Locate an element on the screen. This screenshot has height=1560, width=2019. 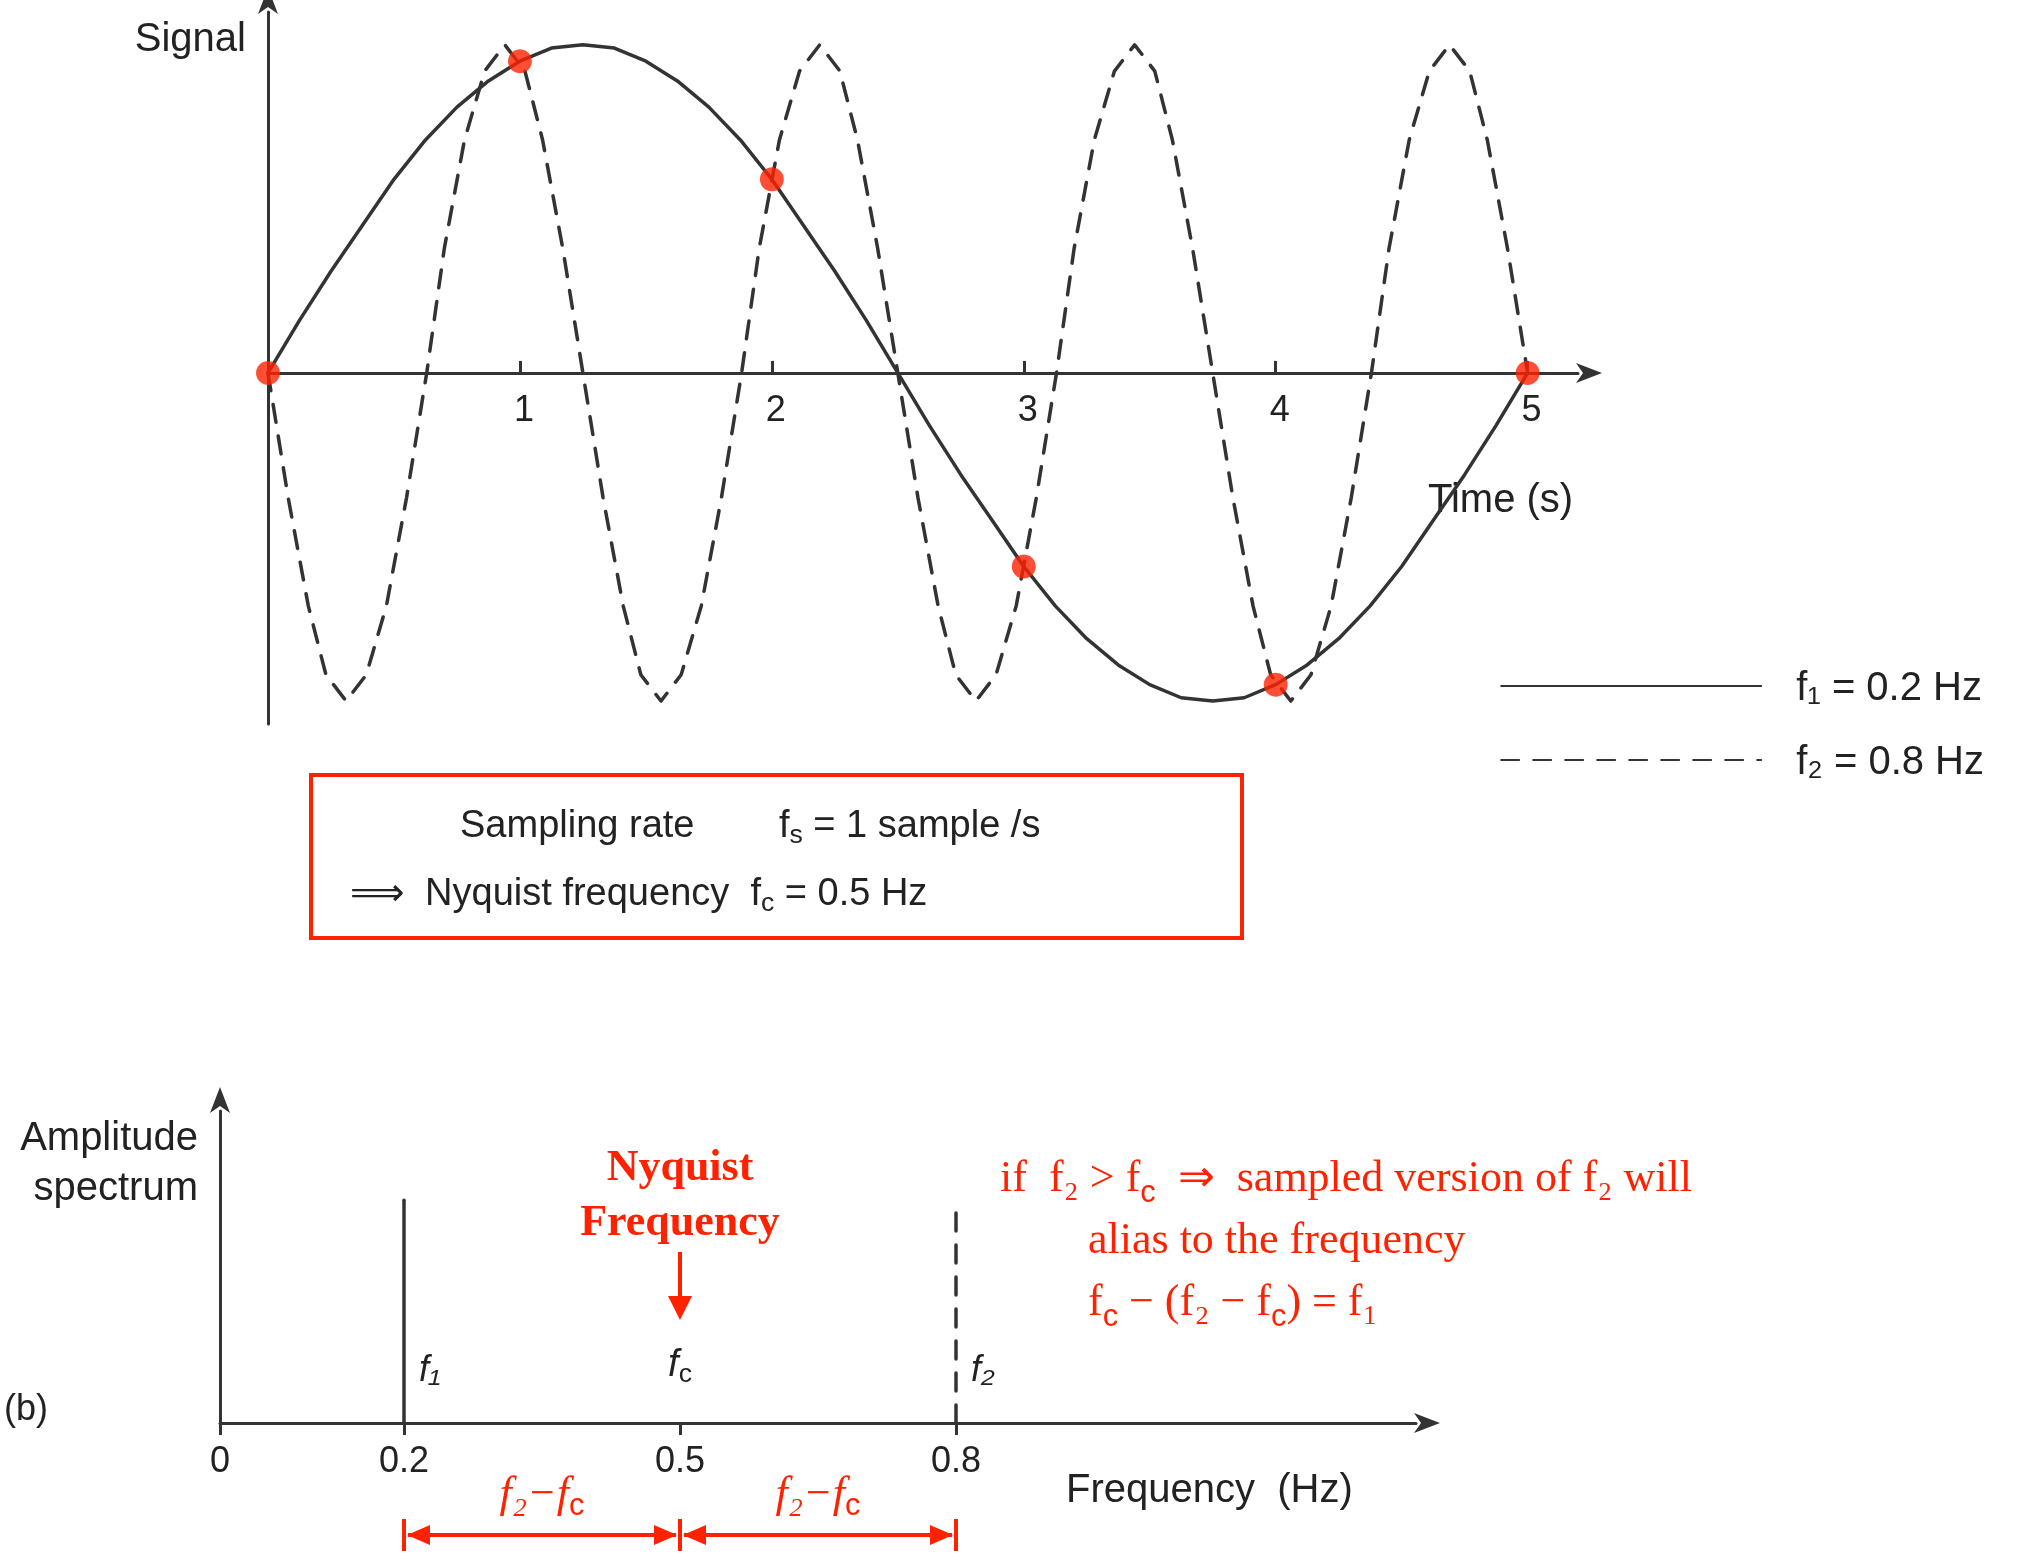
x-tick-label: 0.8 is located at coordinates (956, 1459).